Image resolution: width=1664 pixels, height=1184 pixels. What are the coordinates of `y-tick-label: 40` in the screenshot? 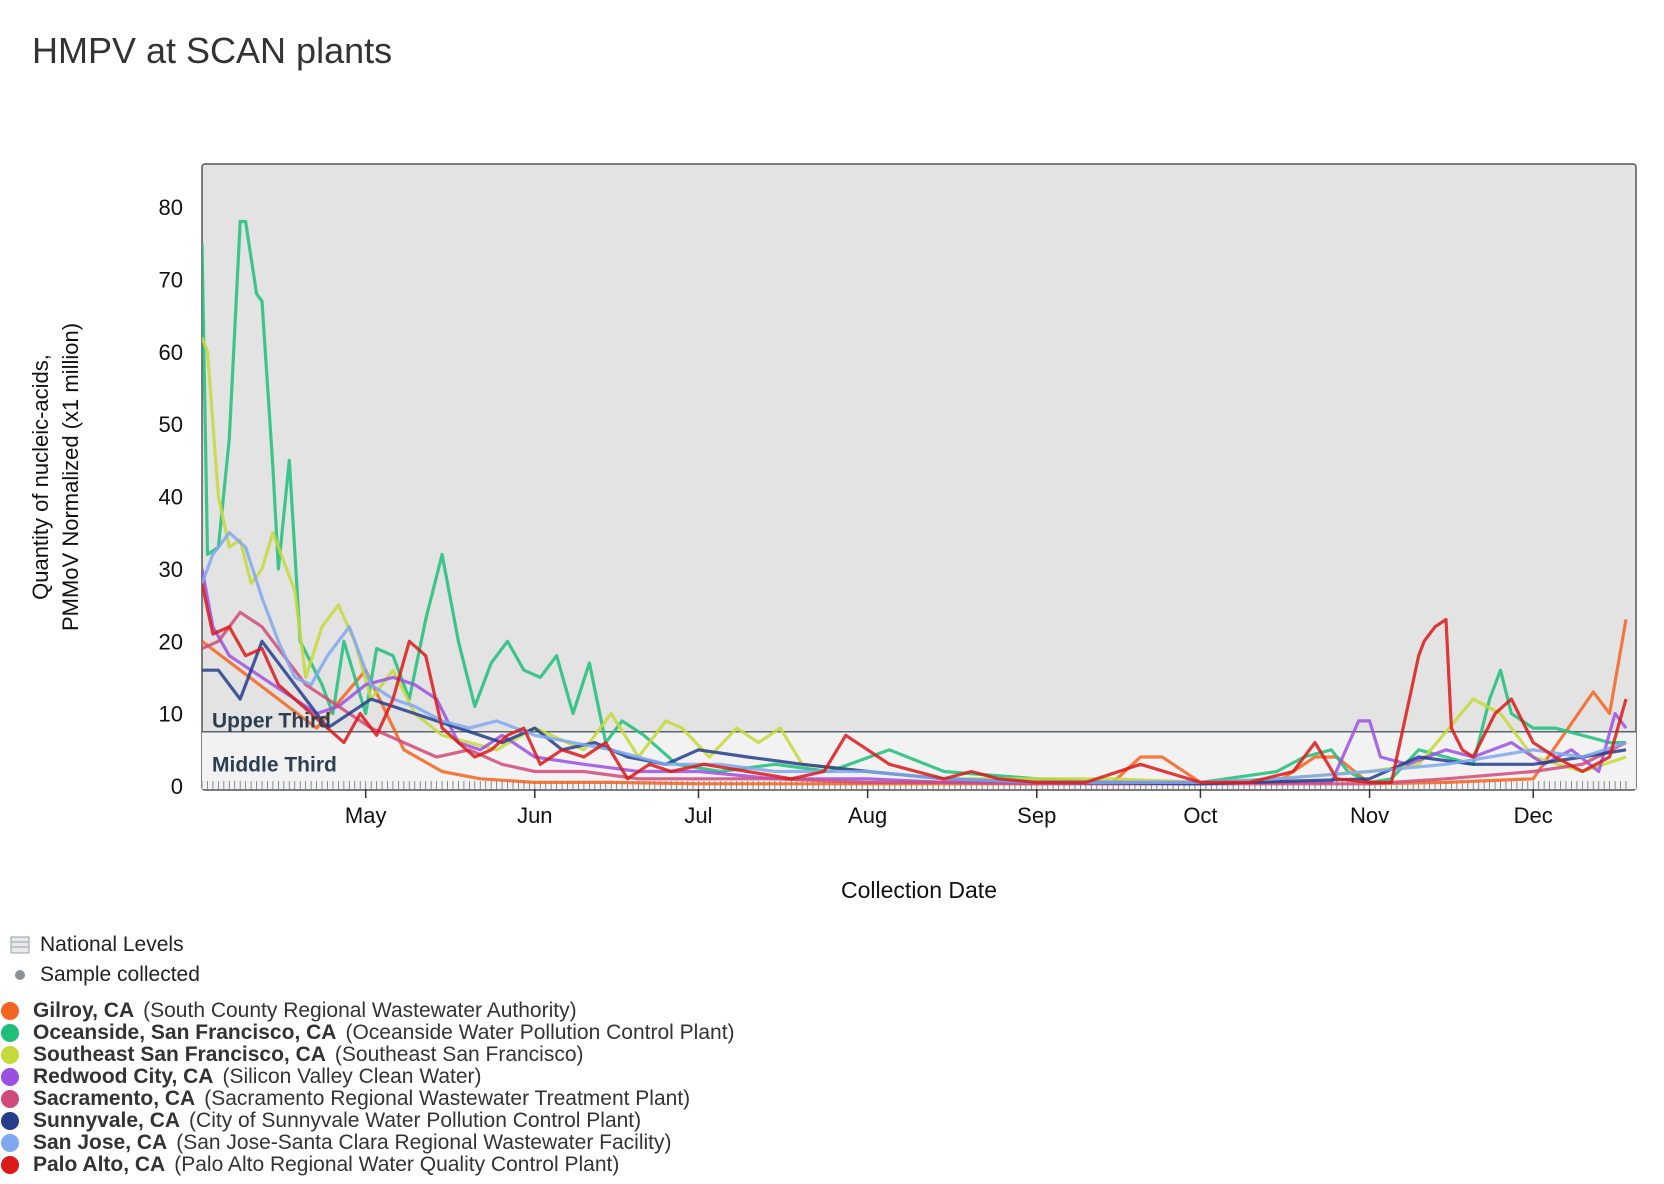 It's located at (171, 497).